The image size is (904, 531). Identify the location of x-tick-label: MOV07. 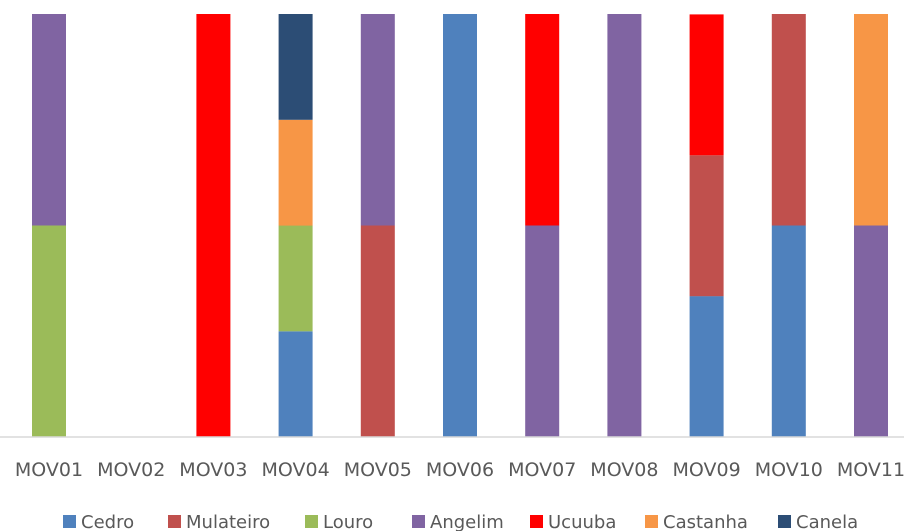
(542, 470).